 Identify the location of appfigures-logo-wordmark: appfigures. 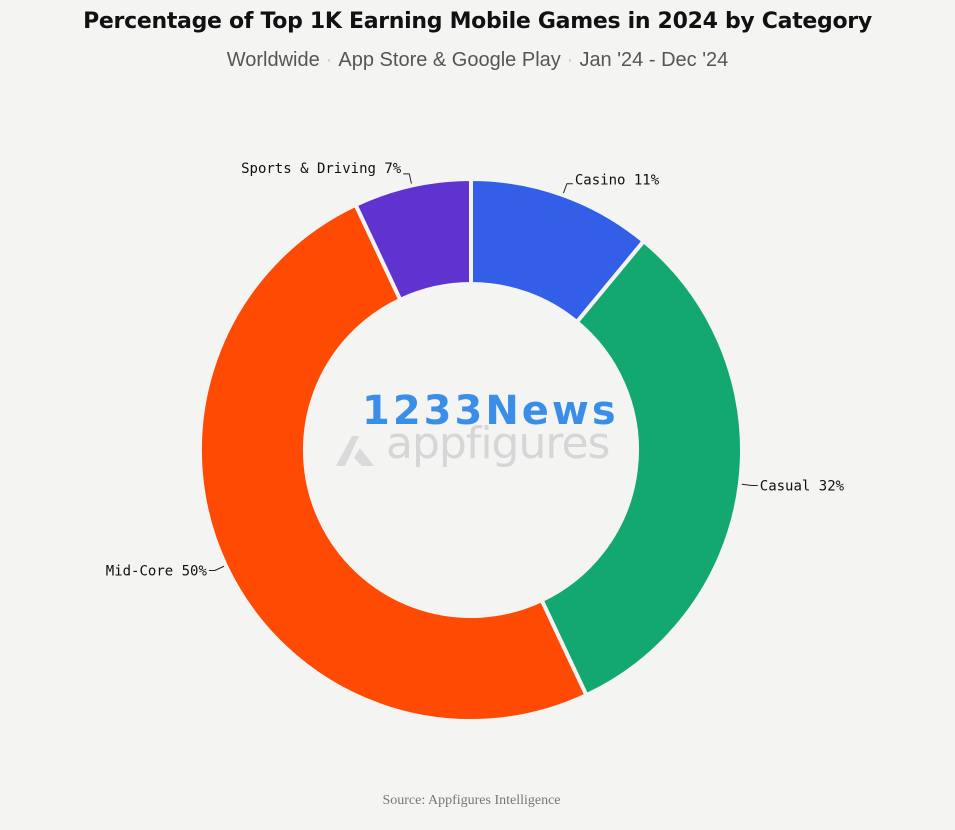
(498, 443).